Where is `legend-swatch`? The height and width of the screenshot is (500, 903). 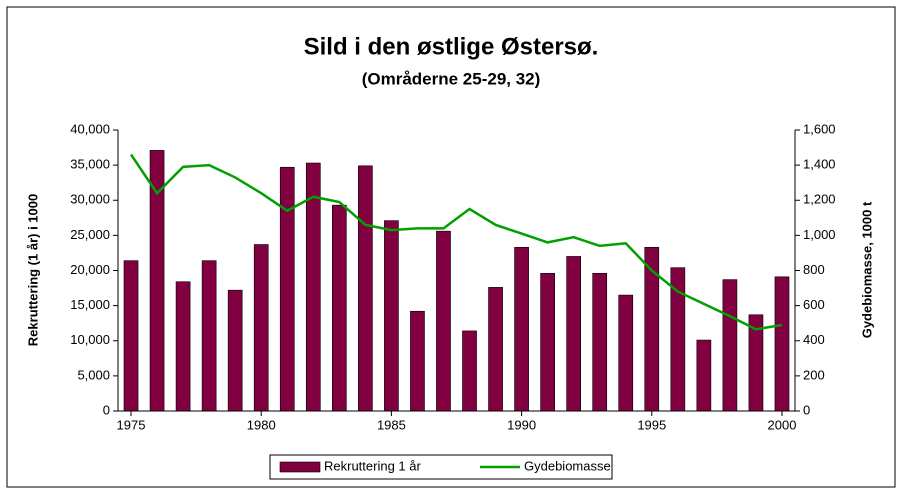 legend-swatch is located at coordinates (300, 467).